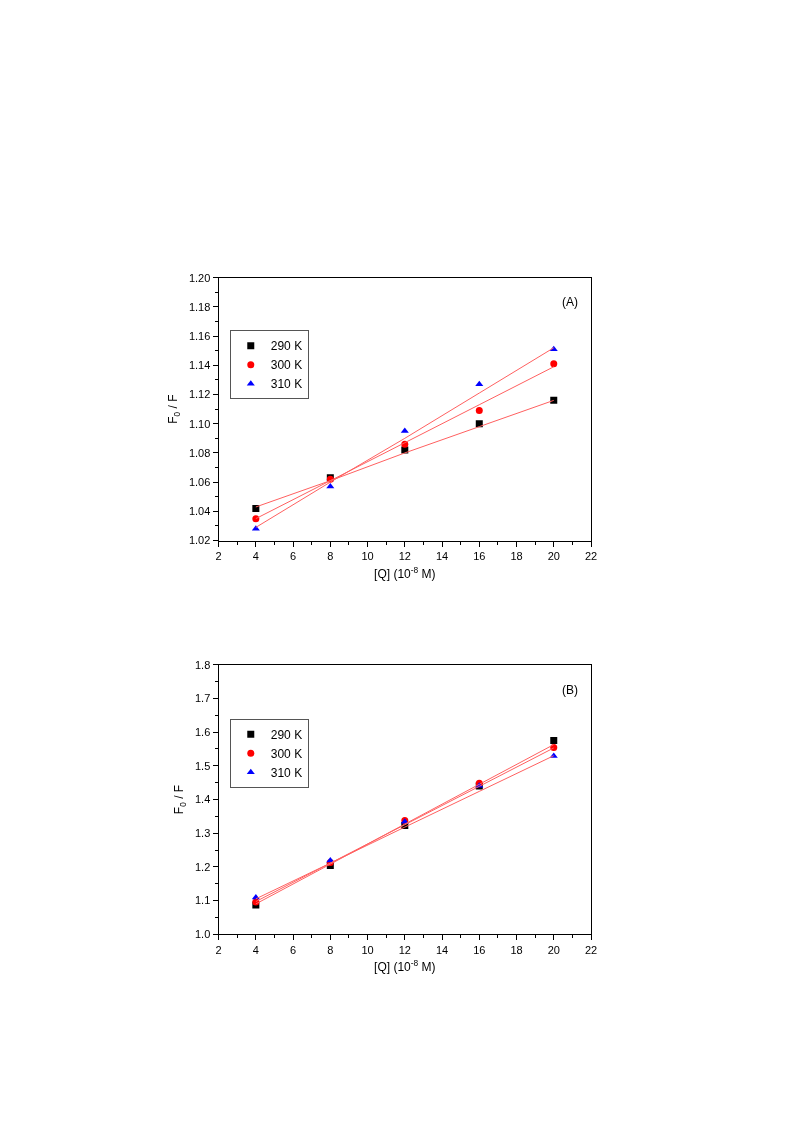 The height and width of the screenshot is (1121, 793). I want to click on y-tick-label: 1.4, so click(203, 799).